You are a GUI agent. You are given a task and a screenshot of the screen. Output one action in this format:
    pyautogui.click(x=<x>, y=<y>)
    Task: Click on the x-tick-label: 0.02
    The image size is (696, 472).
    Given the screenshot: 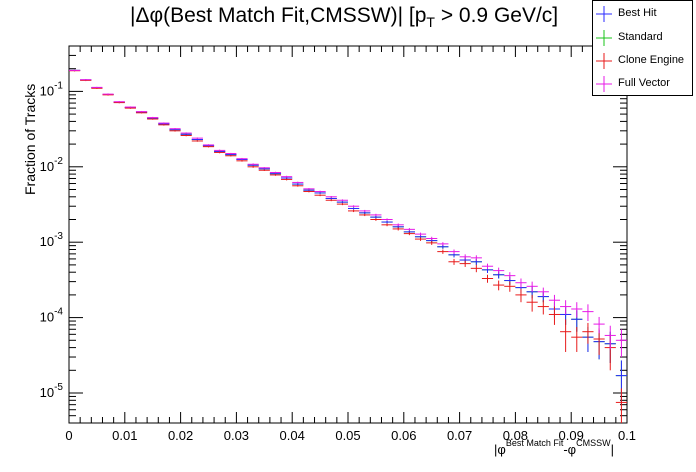 What is the action you would take?
    pyautogui.click(x=180, y=435)
    